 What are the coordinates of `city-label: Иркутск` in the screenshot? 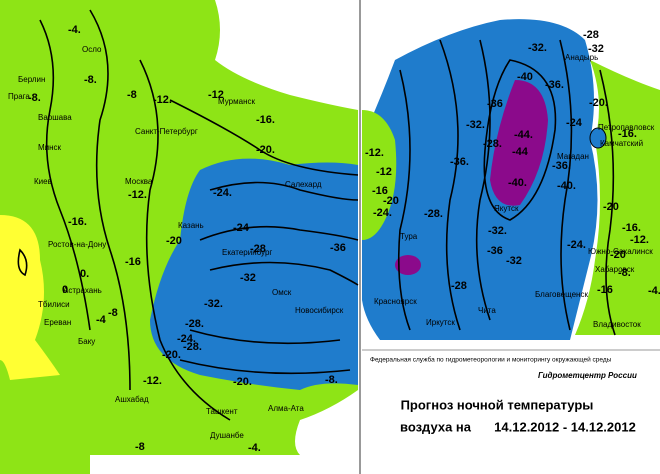 It's located at (440, 322).